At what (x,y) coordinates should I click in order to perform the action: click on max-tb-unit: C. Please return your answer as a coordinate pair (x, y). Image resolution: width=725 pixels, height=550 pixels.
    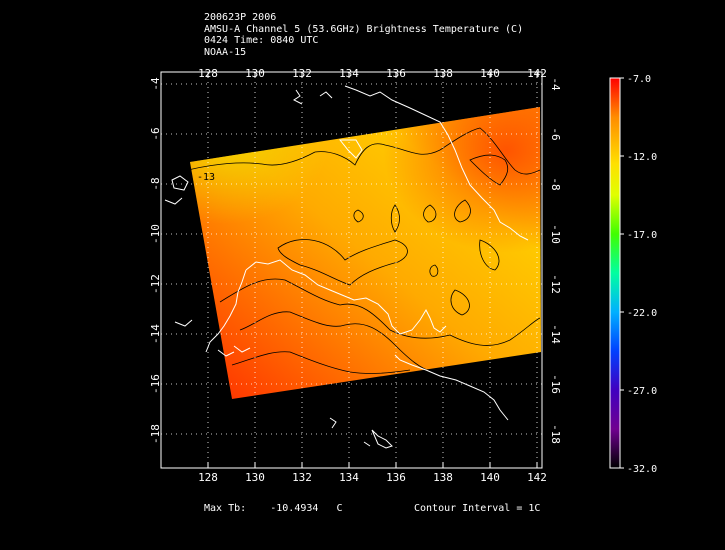
    Looking at the image, I should click on (339, 508).